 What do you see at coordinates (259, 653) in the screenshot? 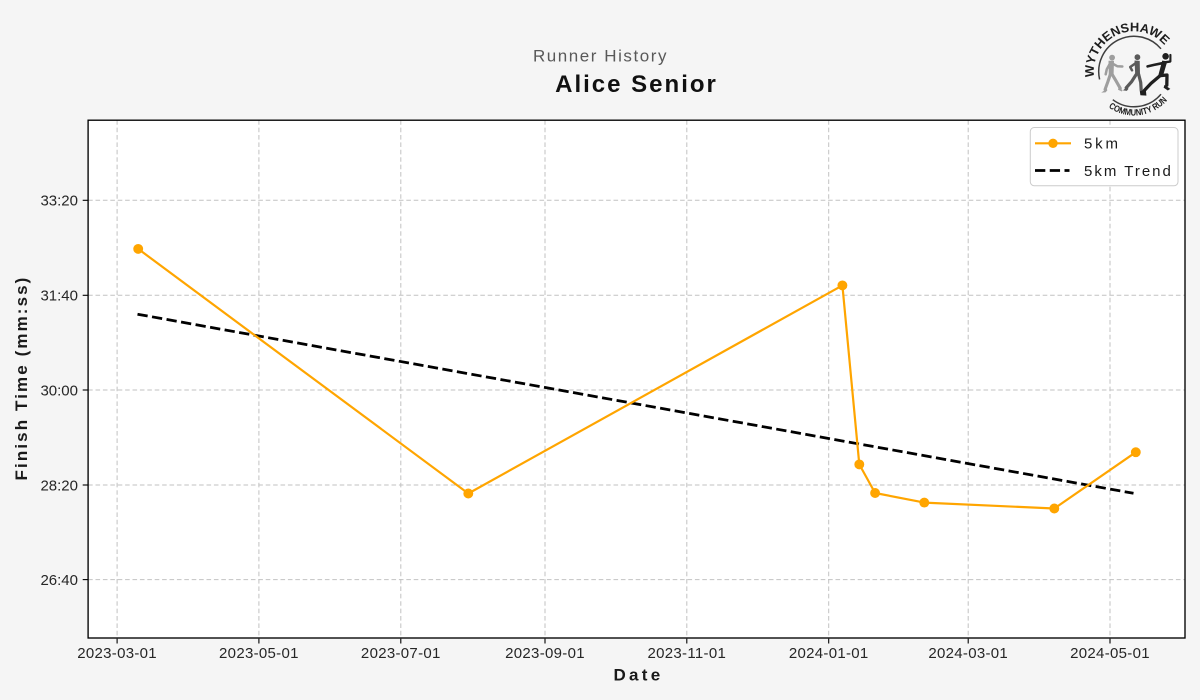
I see `svg-text: 2023-05-01` at bounding box center [259, 653].